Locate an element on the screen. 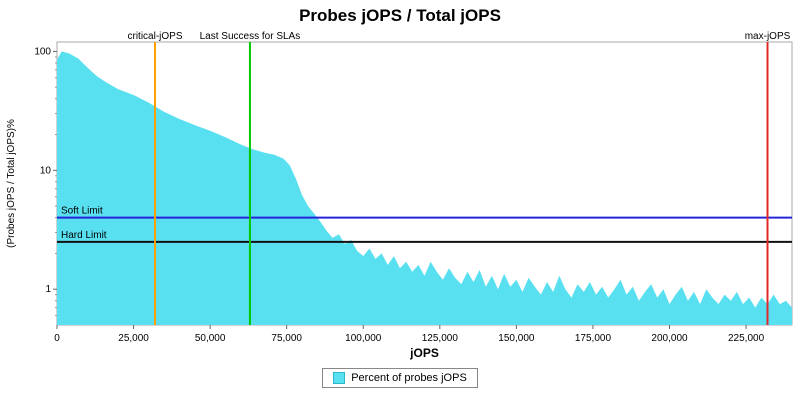 This screenshot has width=800, height=400. x-tick-label: 125,000 is located at coordinates (440, 338).